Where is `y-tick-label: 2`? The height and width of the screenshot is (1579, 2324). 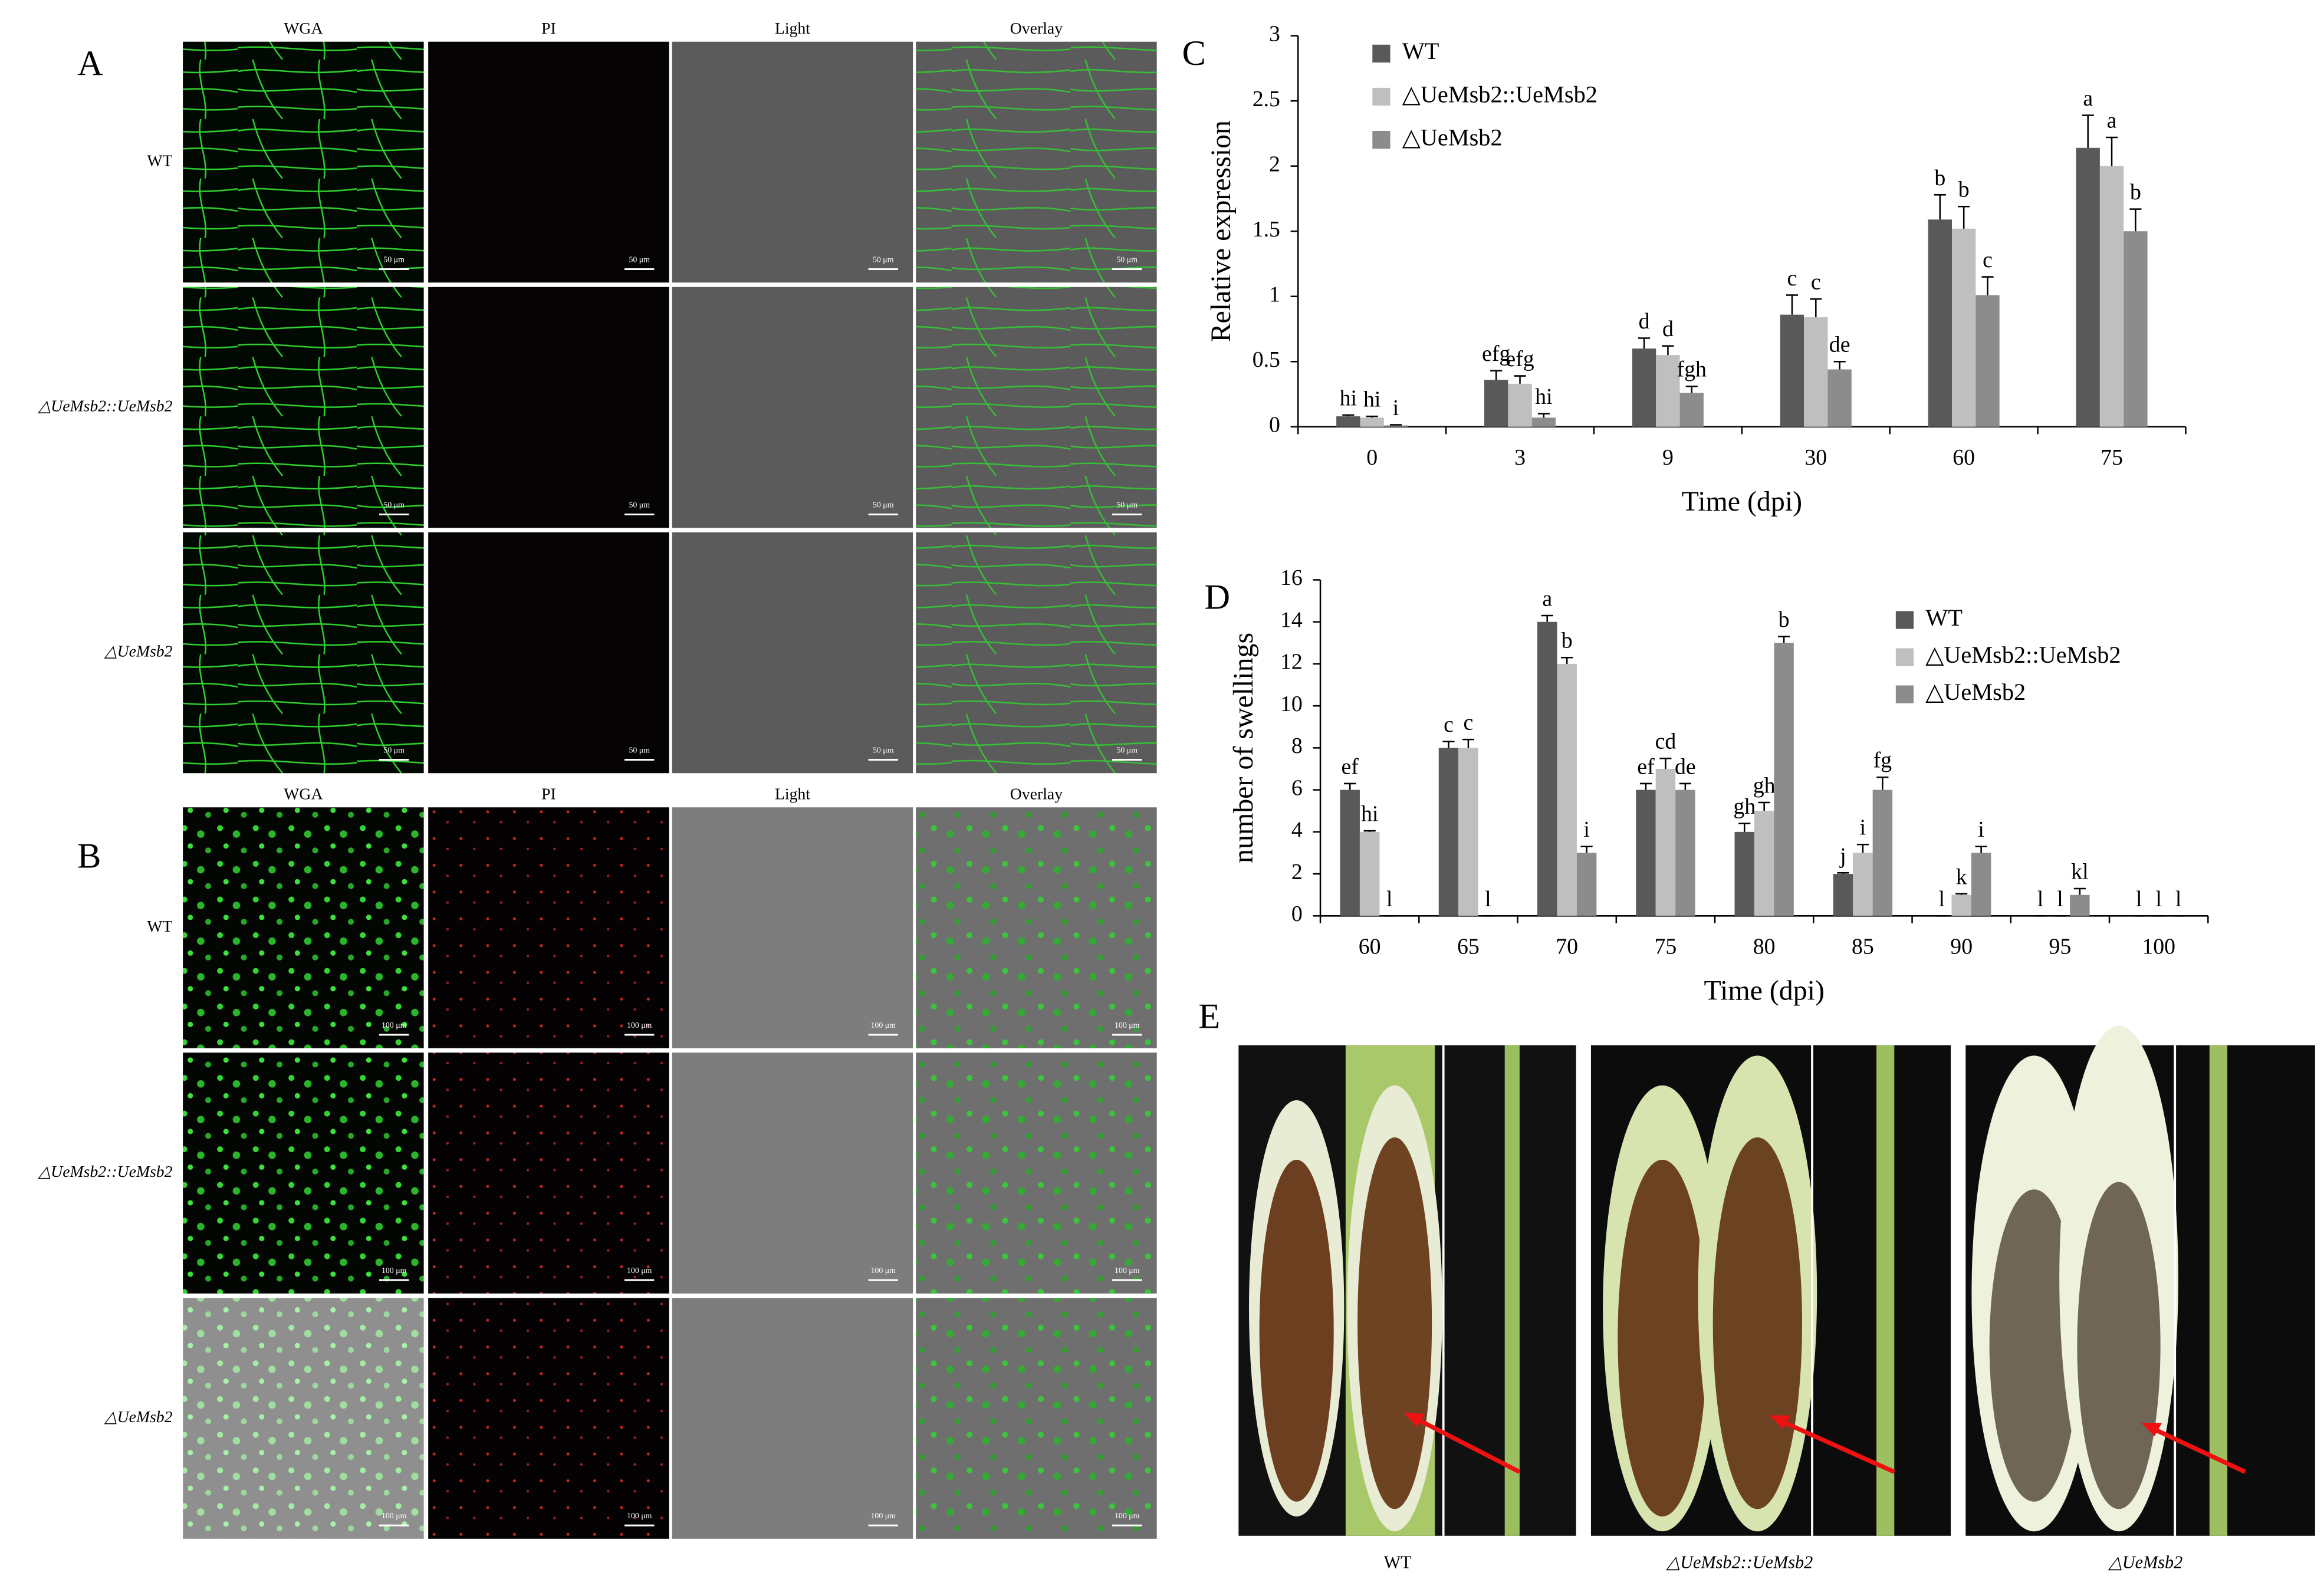 y-tick-label: 2 is located at coordinates (1297, 872).